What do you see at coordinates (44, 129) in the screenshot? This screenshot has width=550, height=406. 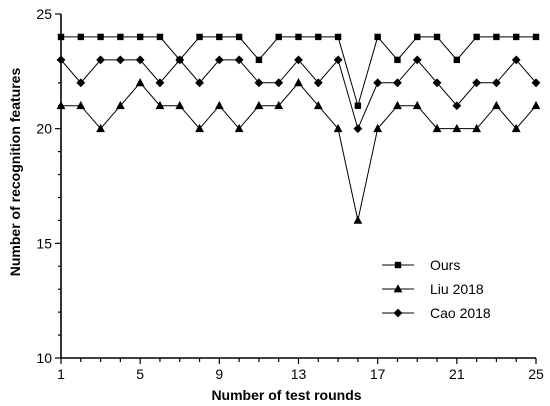 I see `y-tick-label: 20` at bounding box center [44, 129].